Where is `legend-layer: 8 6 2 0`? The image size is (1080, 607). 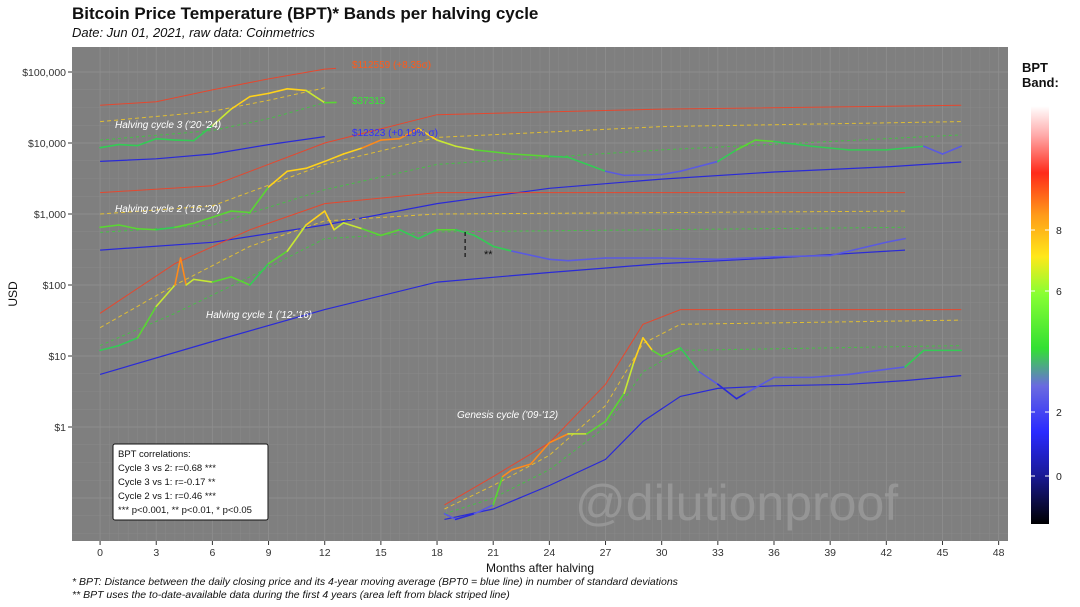 legend-layer: 8 6 2 0 is located at coordinates (1046, 315).